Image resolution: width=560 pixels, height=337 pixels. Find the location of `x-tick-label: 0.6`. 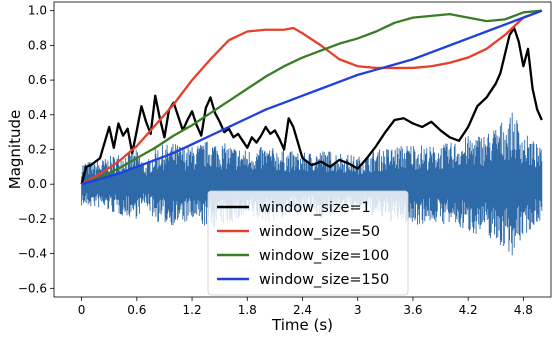

x-tick-label: 0.6 is located at coordinates (136, 310).